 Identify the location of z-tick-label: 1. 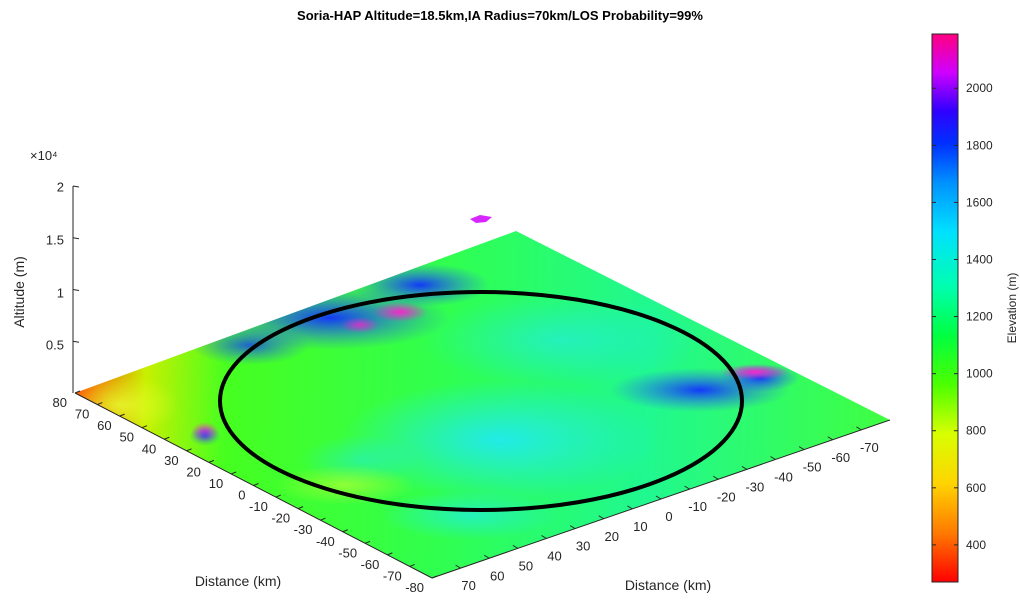
(60, 292).